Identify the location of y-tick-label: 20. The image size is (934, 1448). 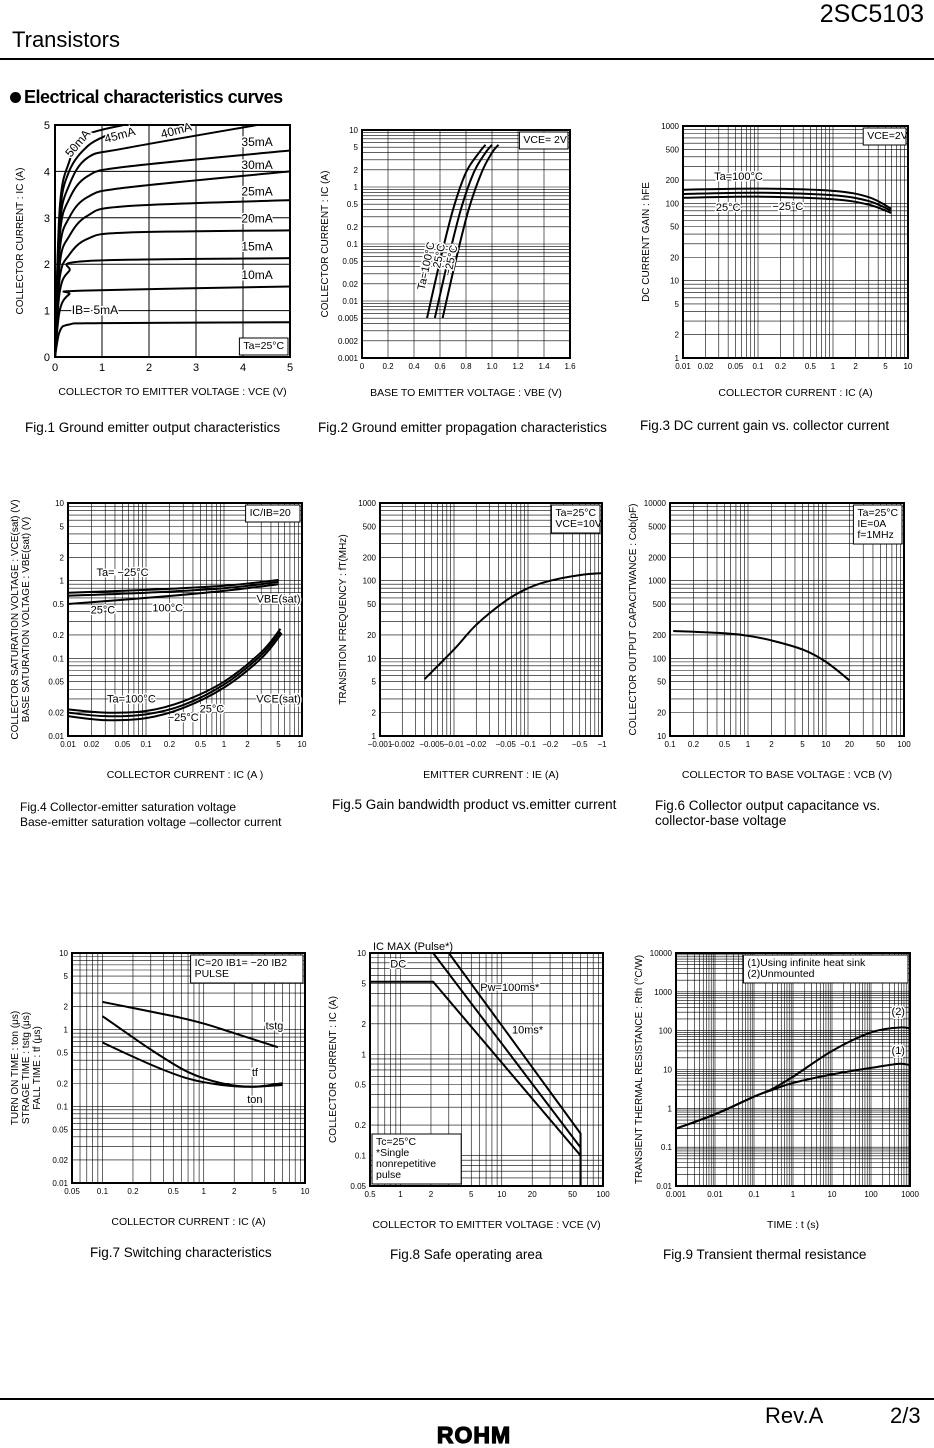
(661, 713).